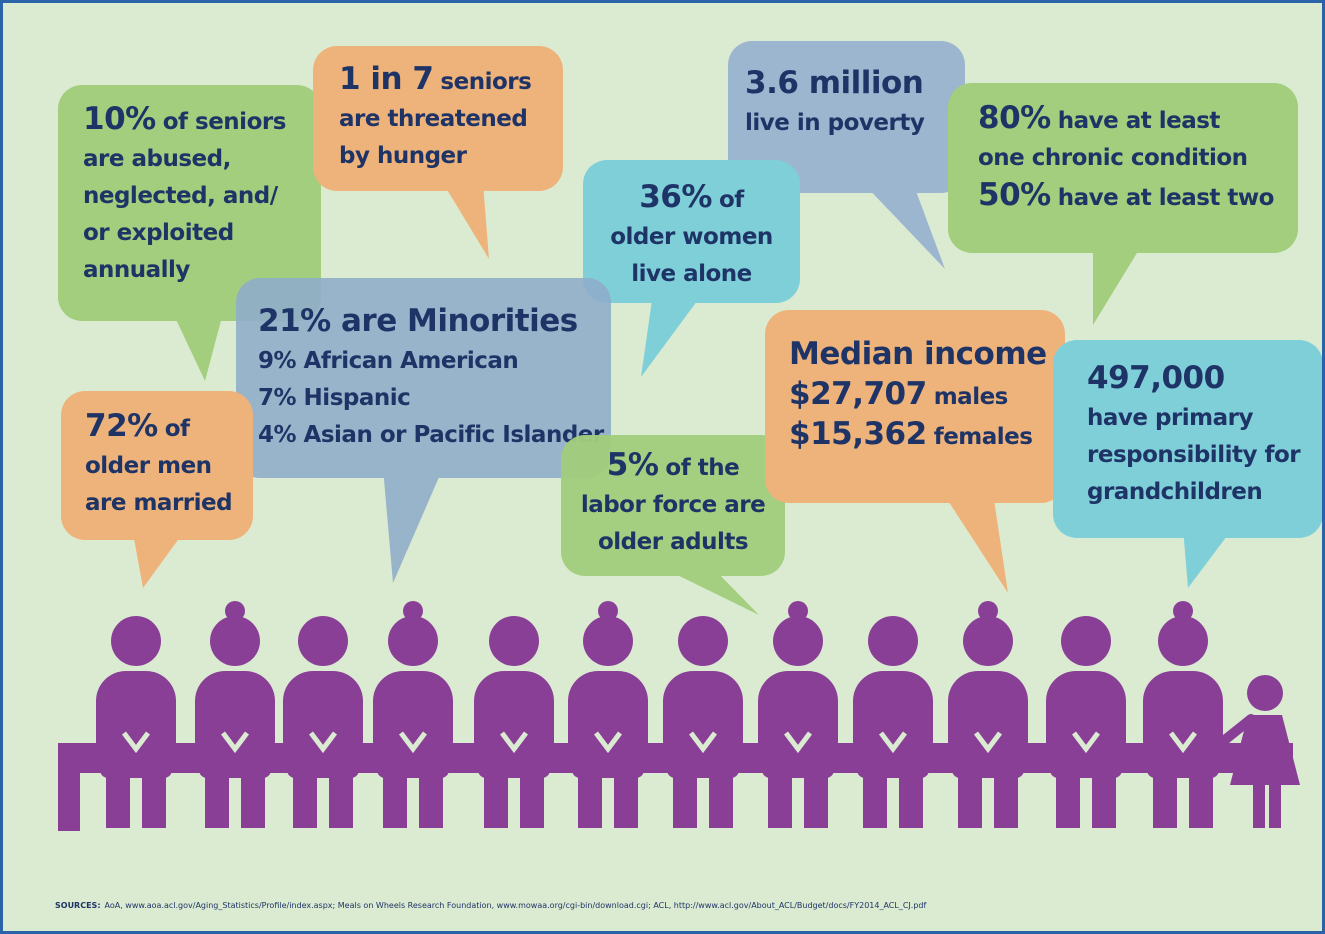 The image size is (1325, 934). I want to click on text-line: grandchildren, so click(1193, 492).